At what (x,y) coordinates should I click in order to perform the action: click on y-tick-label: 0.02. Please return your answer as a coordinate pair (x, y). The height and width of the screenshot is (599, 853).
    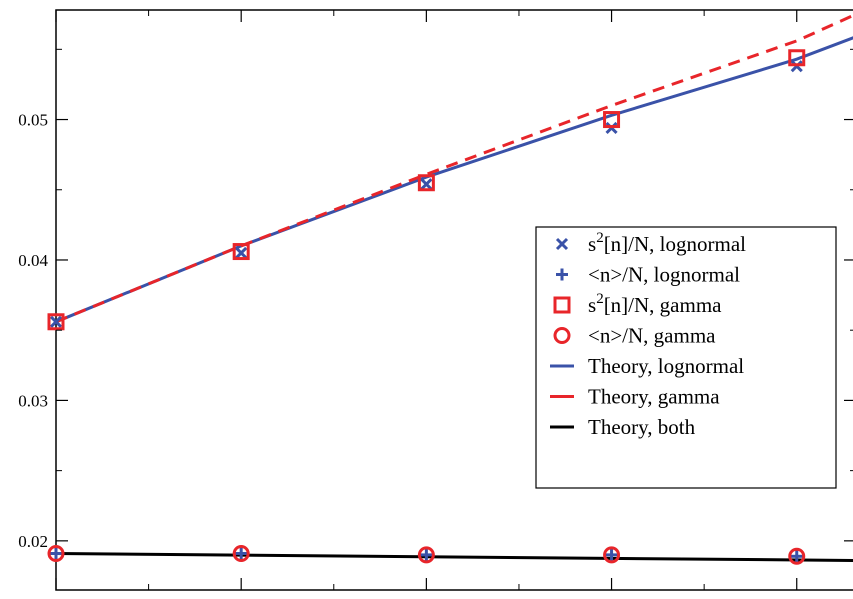
    Looking at the image, I should click on (33, 541).